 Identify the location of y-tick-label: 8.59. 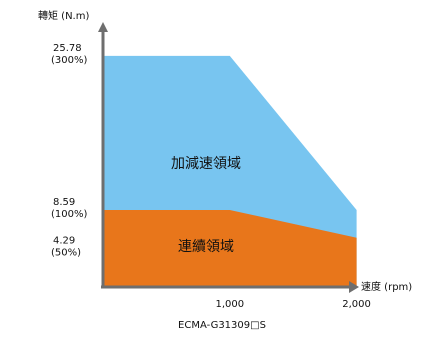
(64, 202).